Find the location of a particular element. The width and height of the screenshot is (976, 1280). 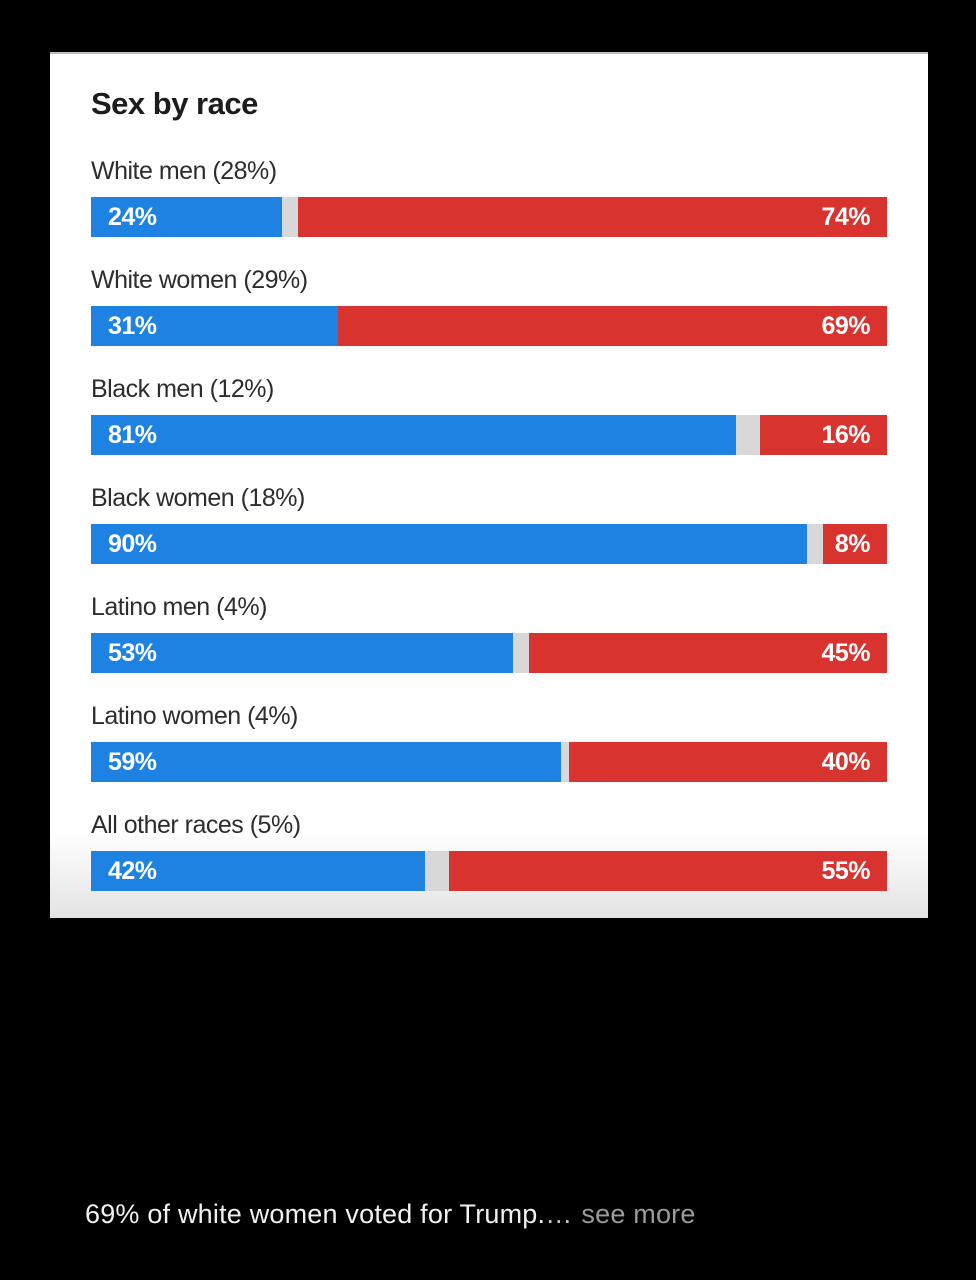

caption-text: 69% of white women voted for Trump. is located at coordinates (315, 1214).